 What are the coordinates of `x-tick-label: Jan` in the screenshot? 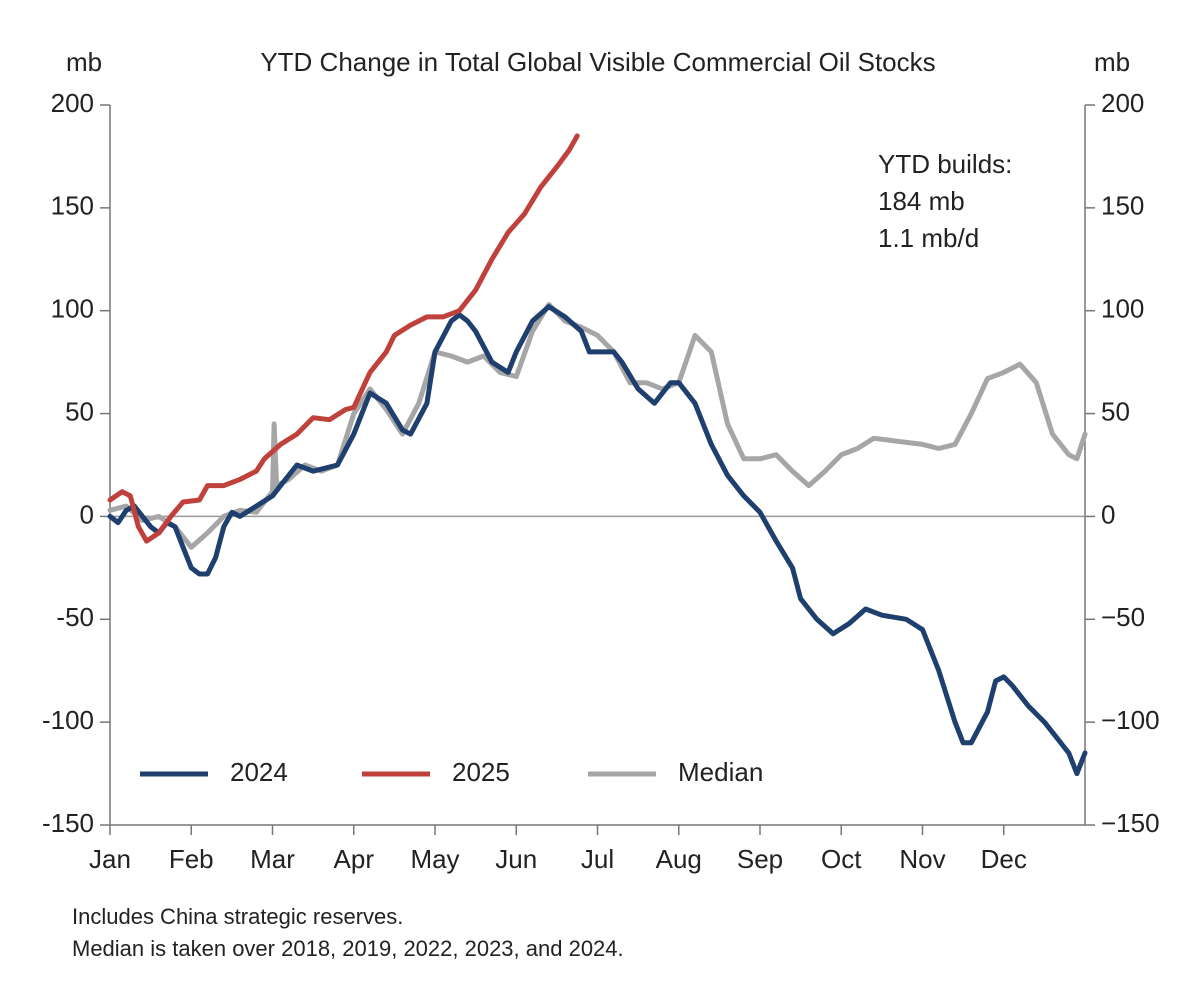 It's located at (110, 859).